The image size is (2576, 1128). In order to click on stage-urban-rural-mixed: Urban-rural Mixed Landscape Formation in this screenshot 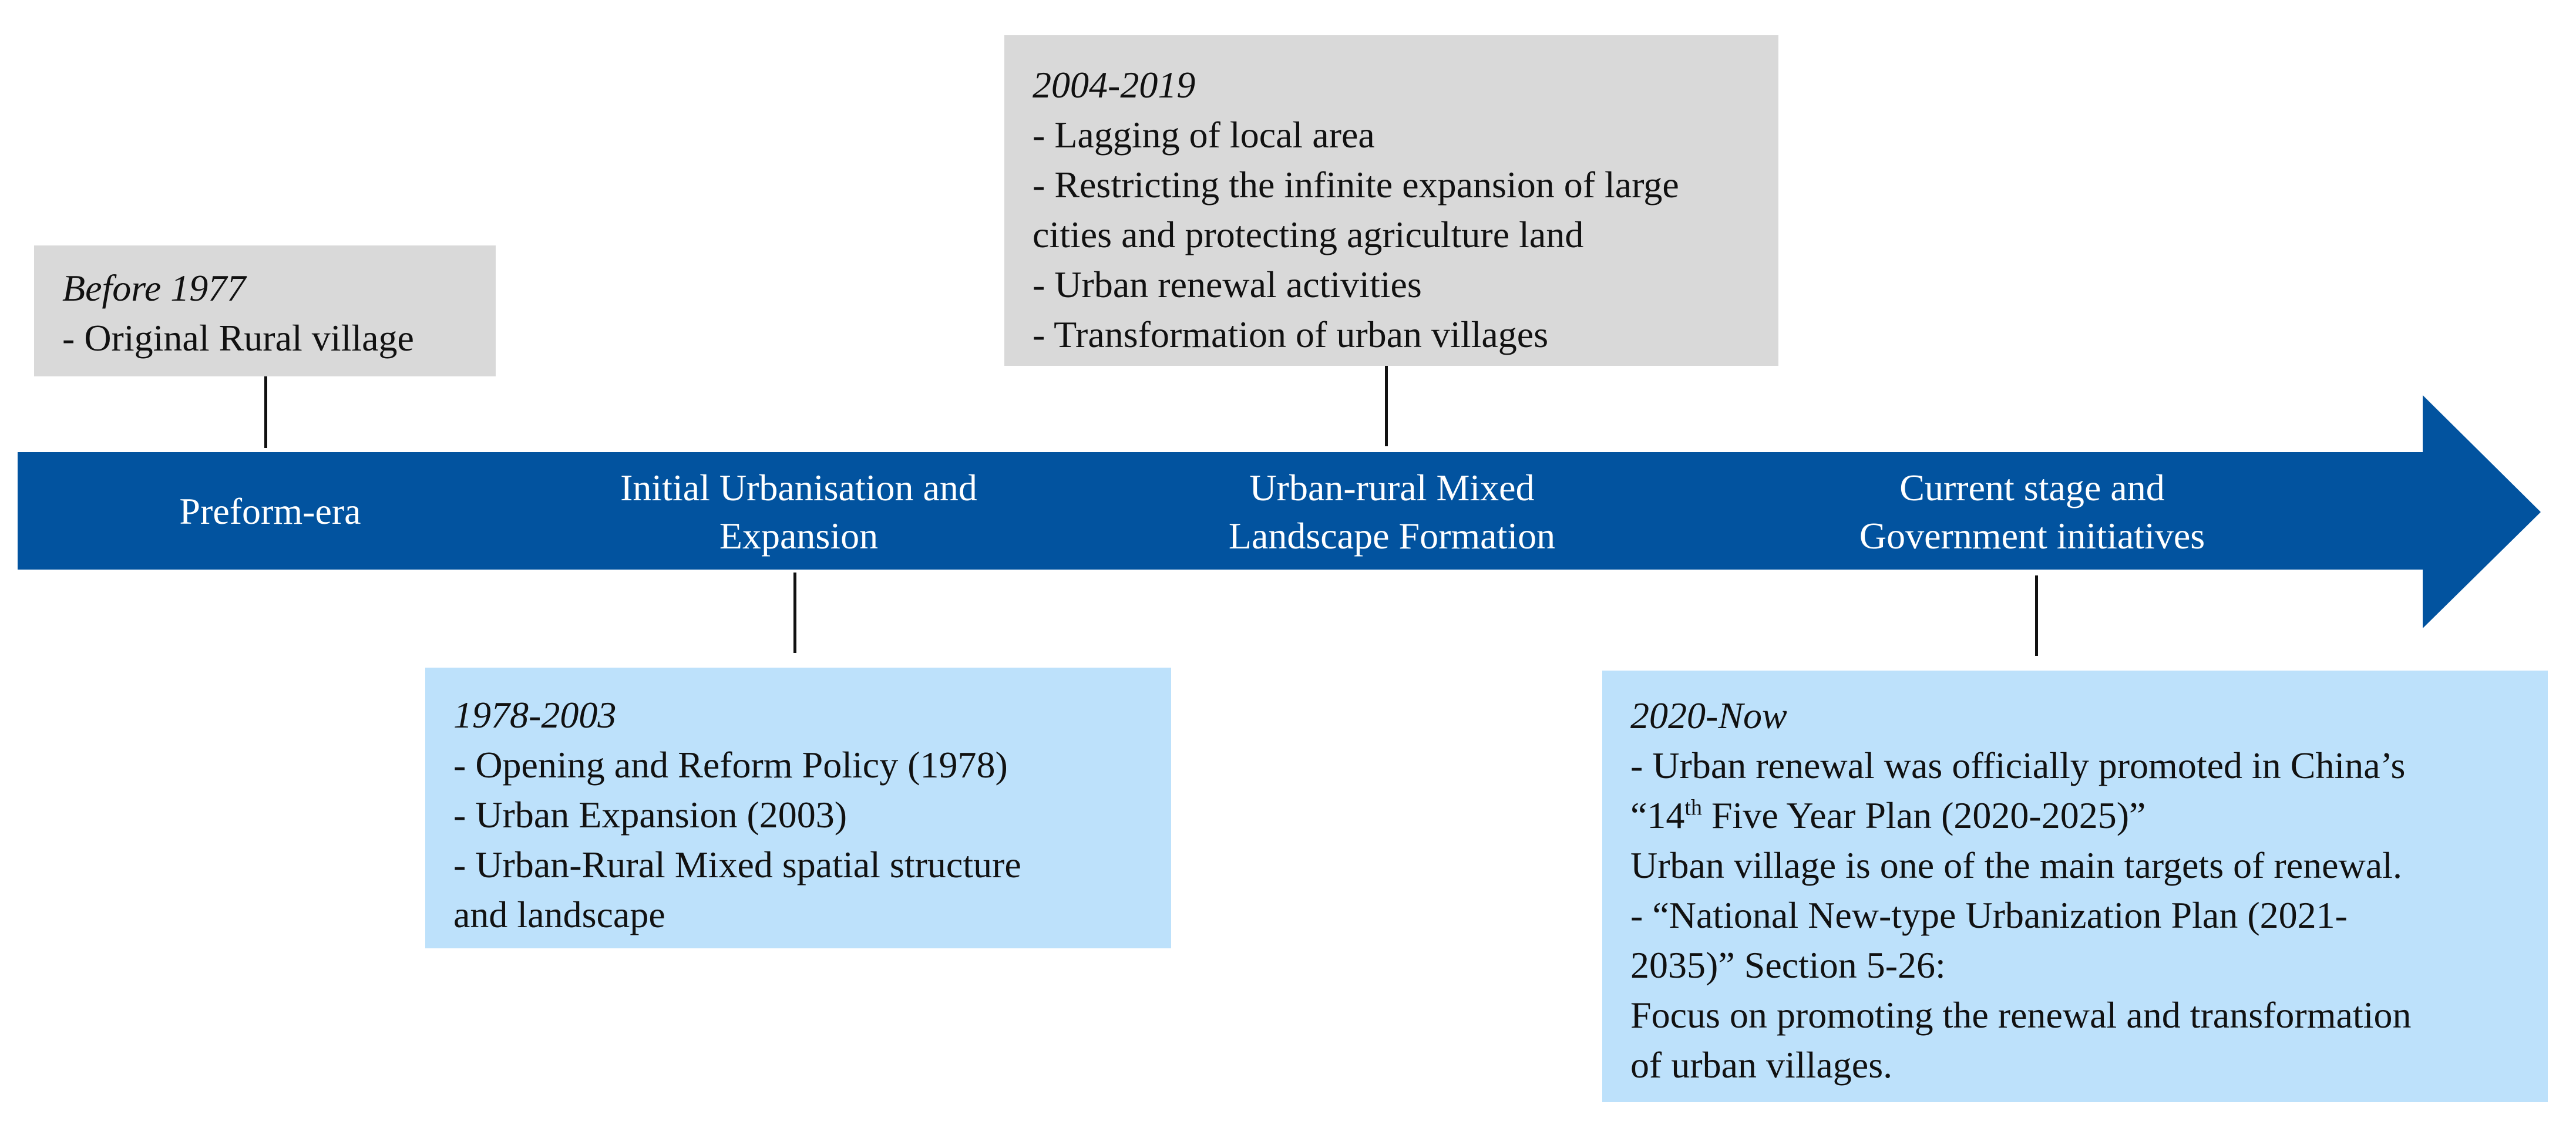, I will do `click(1392, 512)`.